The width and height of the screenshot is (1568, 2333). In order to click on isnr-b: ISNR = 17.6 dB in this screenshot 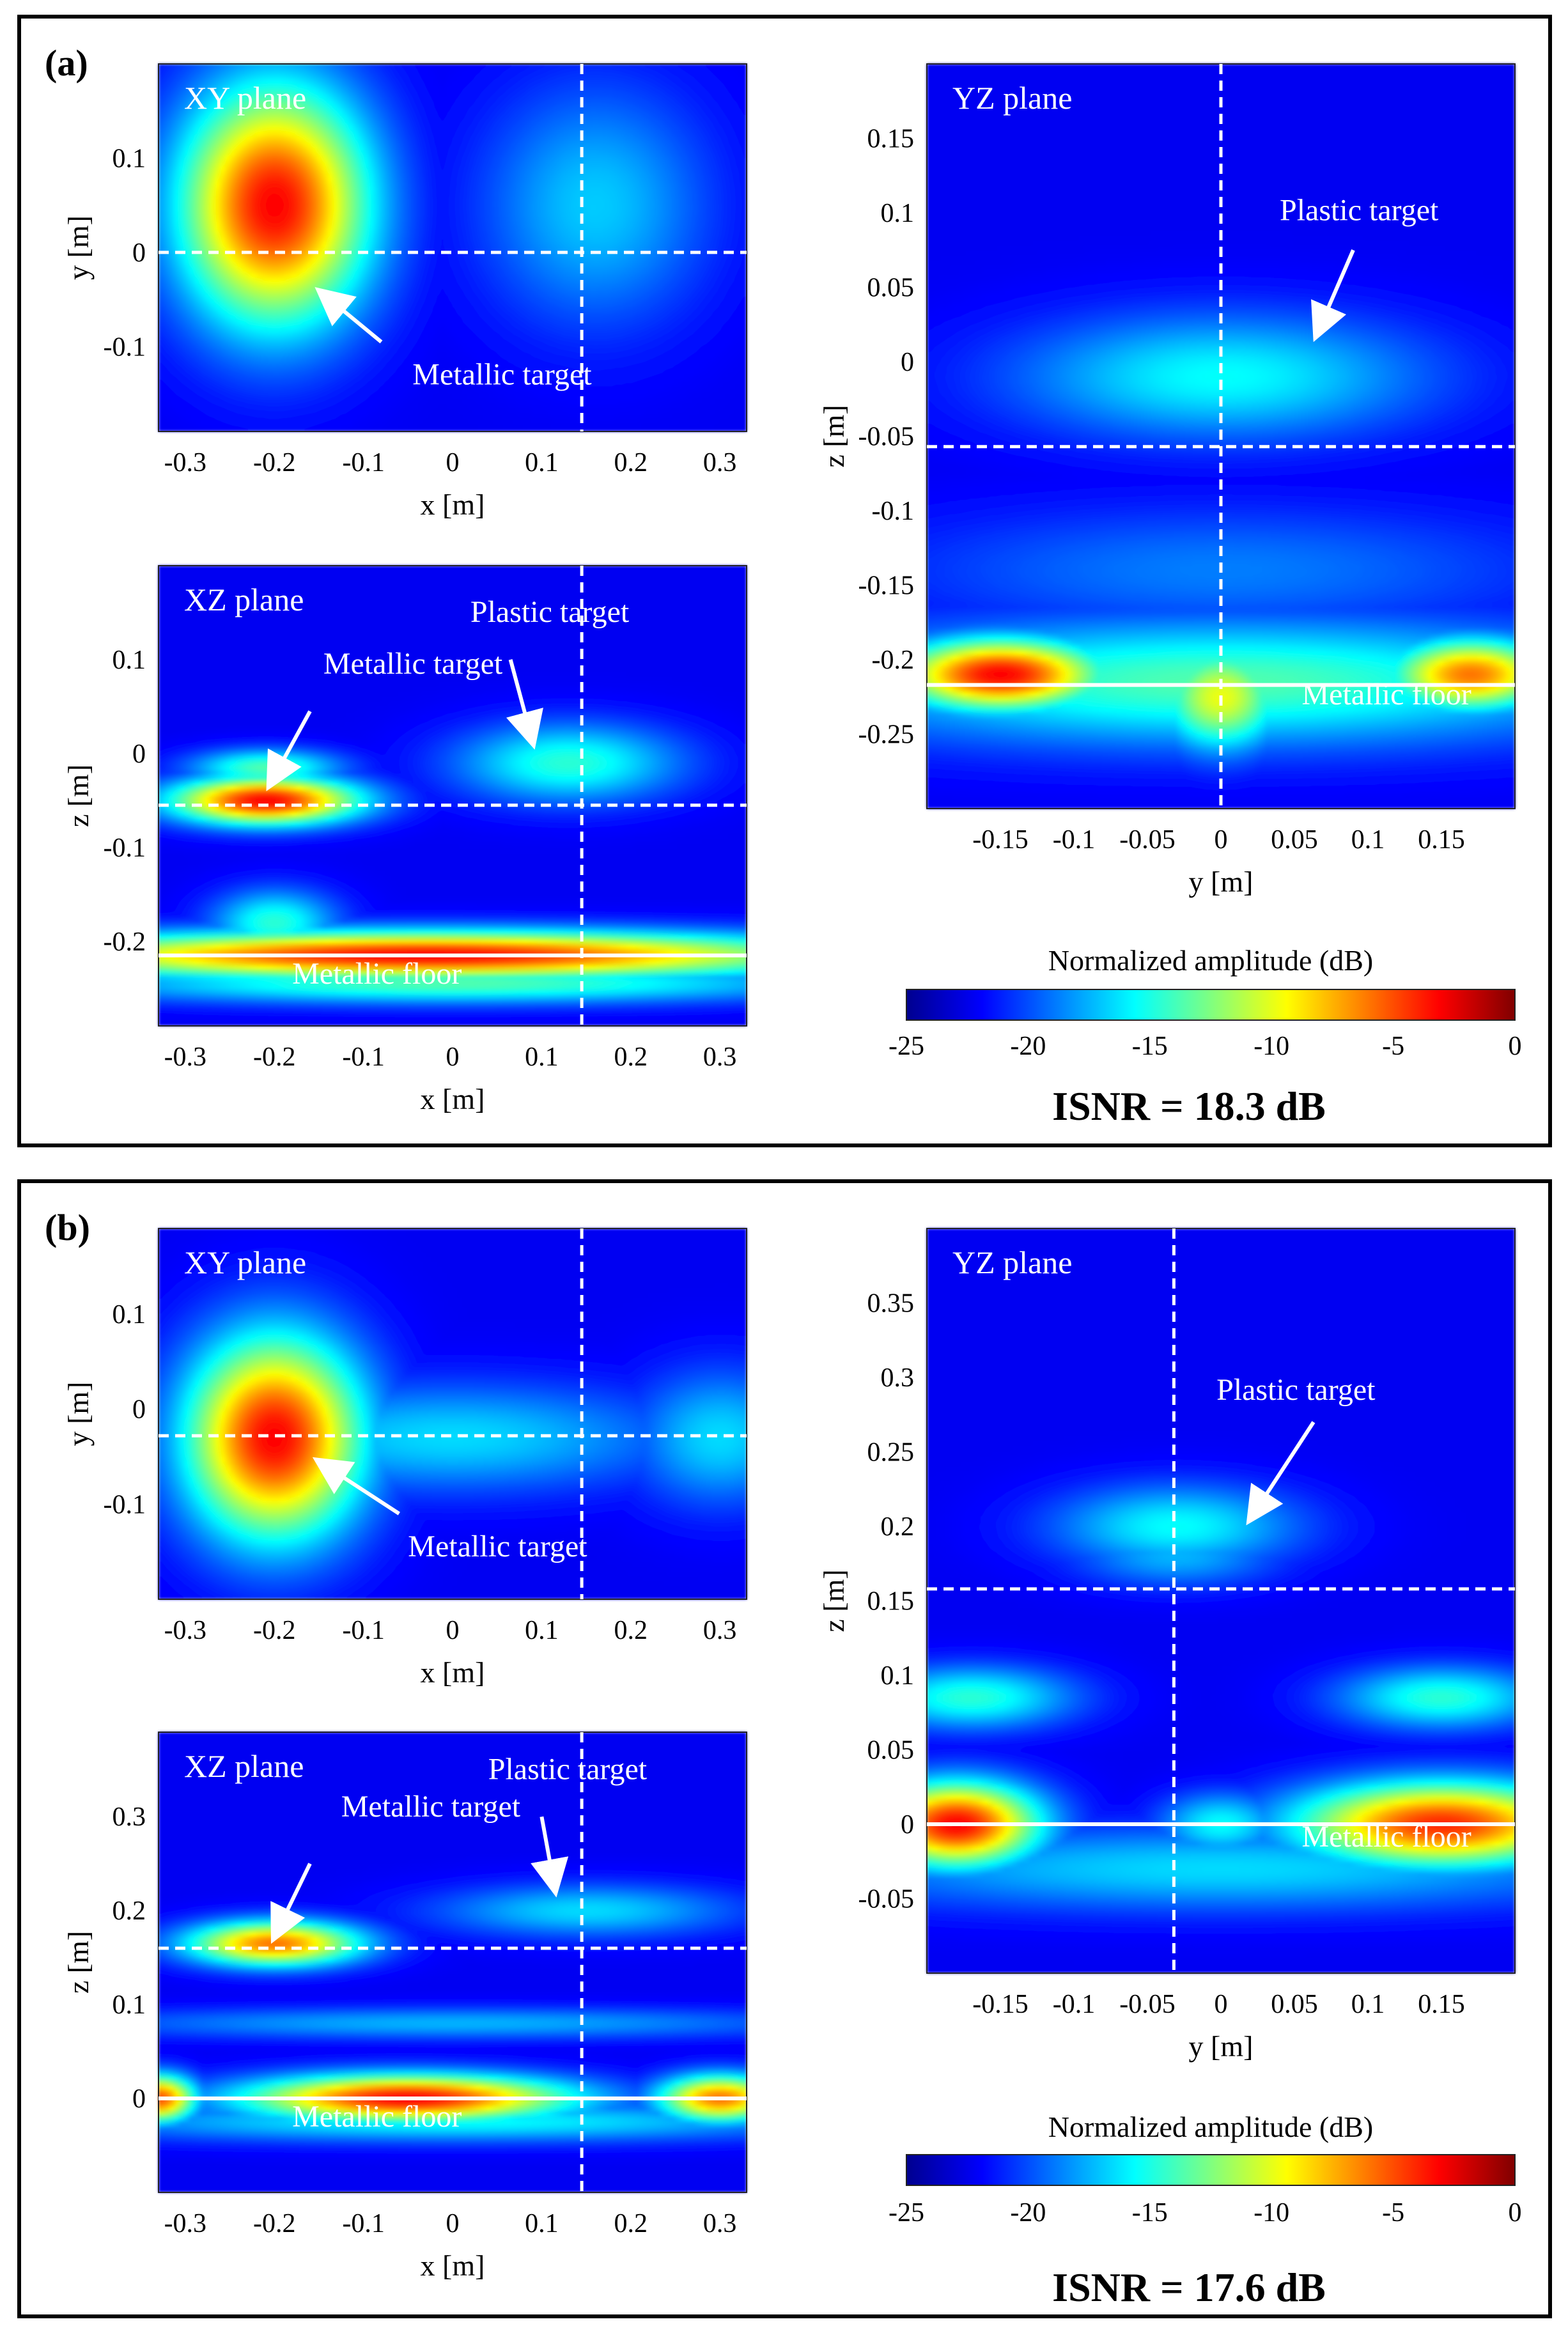, I will do `click(1189, 2287)`.